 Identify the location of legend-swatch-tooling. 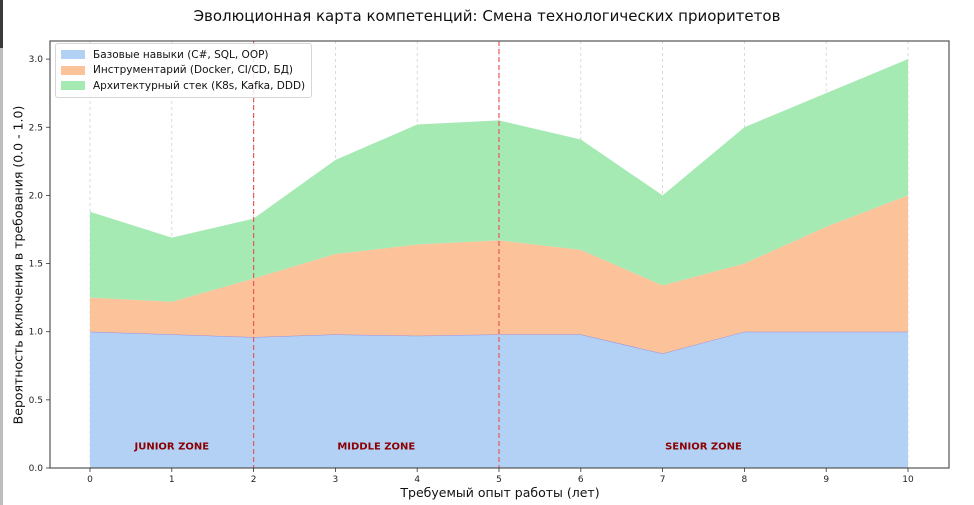
(73, 70).